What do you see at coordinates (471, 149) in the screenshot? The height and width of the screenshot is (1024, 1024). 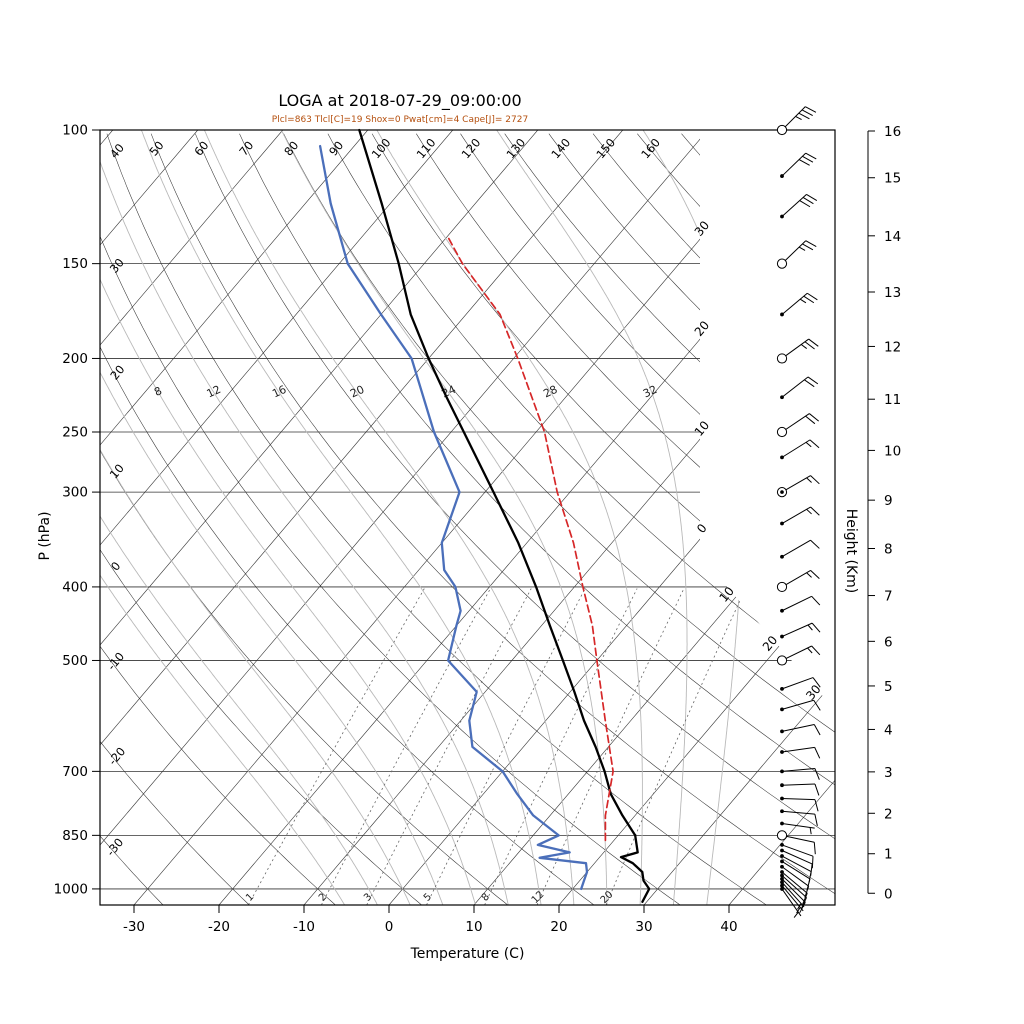 I see `dry-adiabat-top-label: 120` at bounding box center [471, 149].